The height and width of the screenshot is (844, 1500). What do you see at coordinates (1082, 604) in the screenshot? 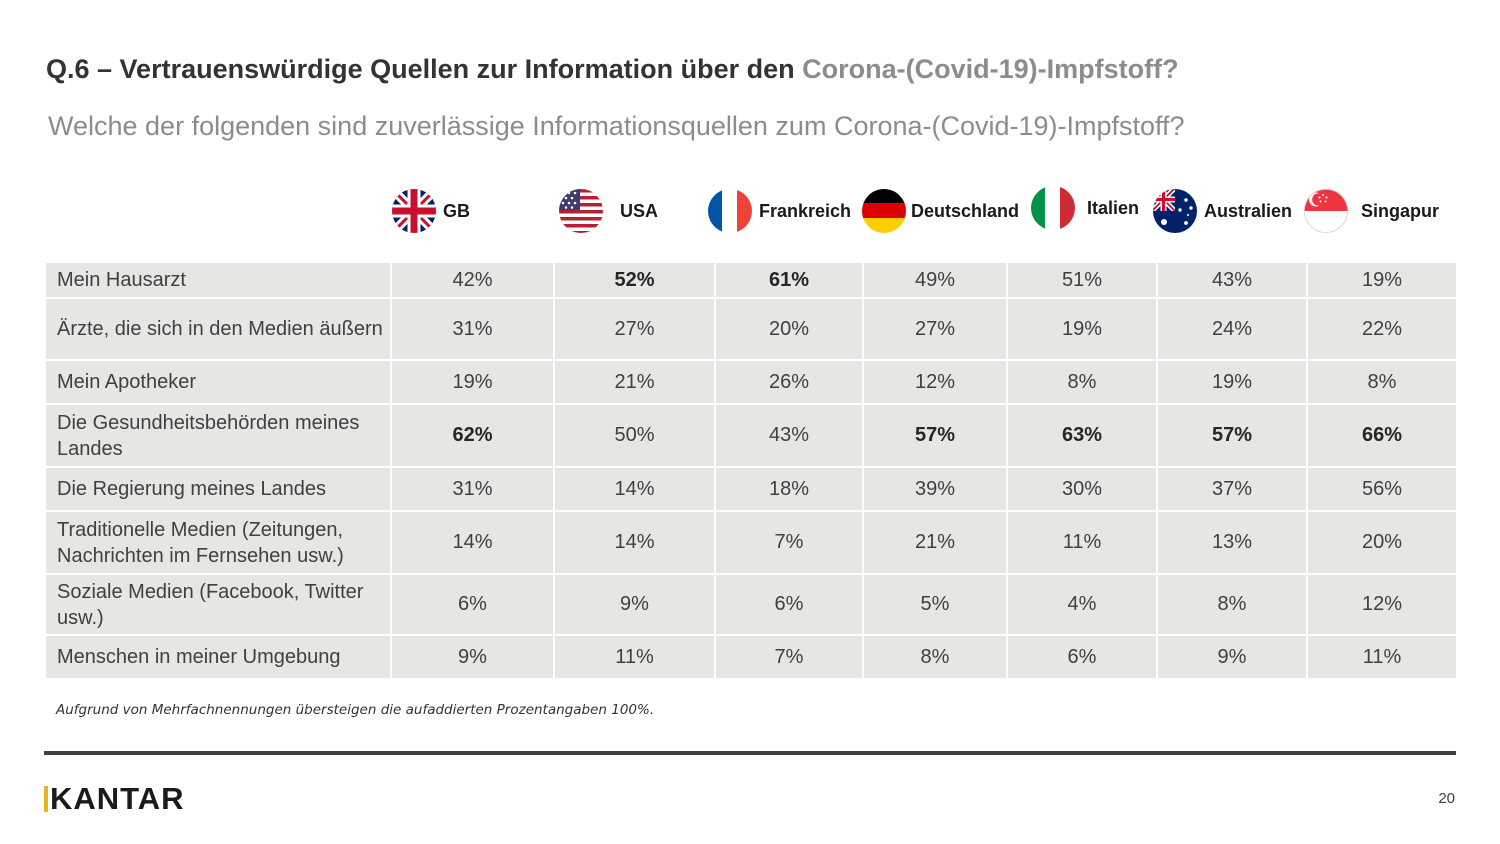
I see `table-cell: 4%` at bounding box center [1082, 604].